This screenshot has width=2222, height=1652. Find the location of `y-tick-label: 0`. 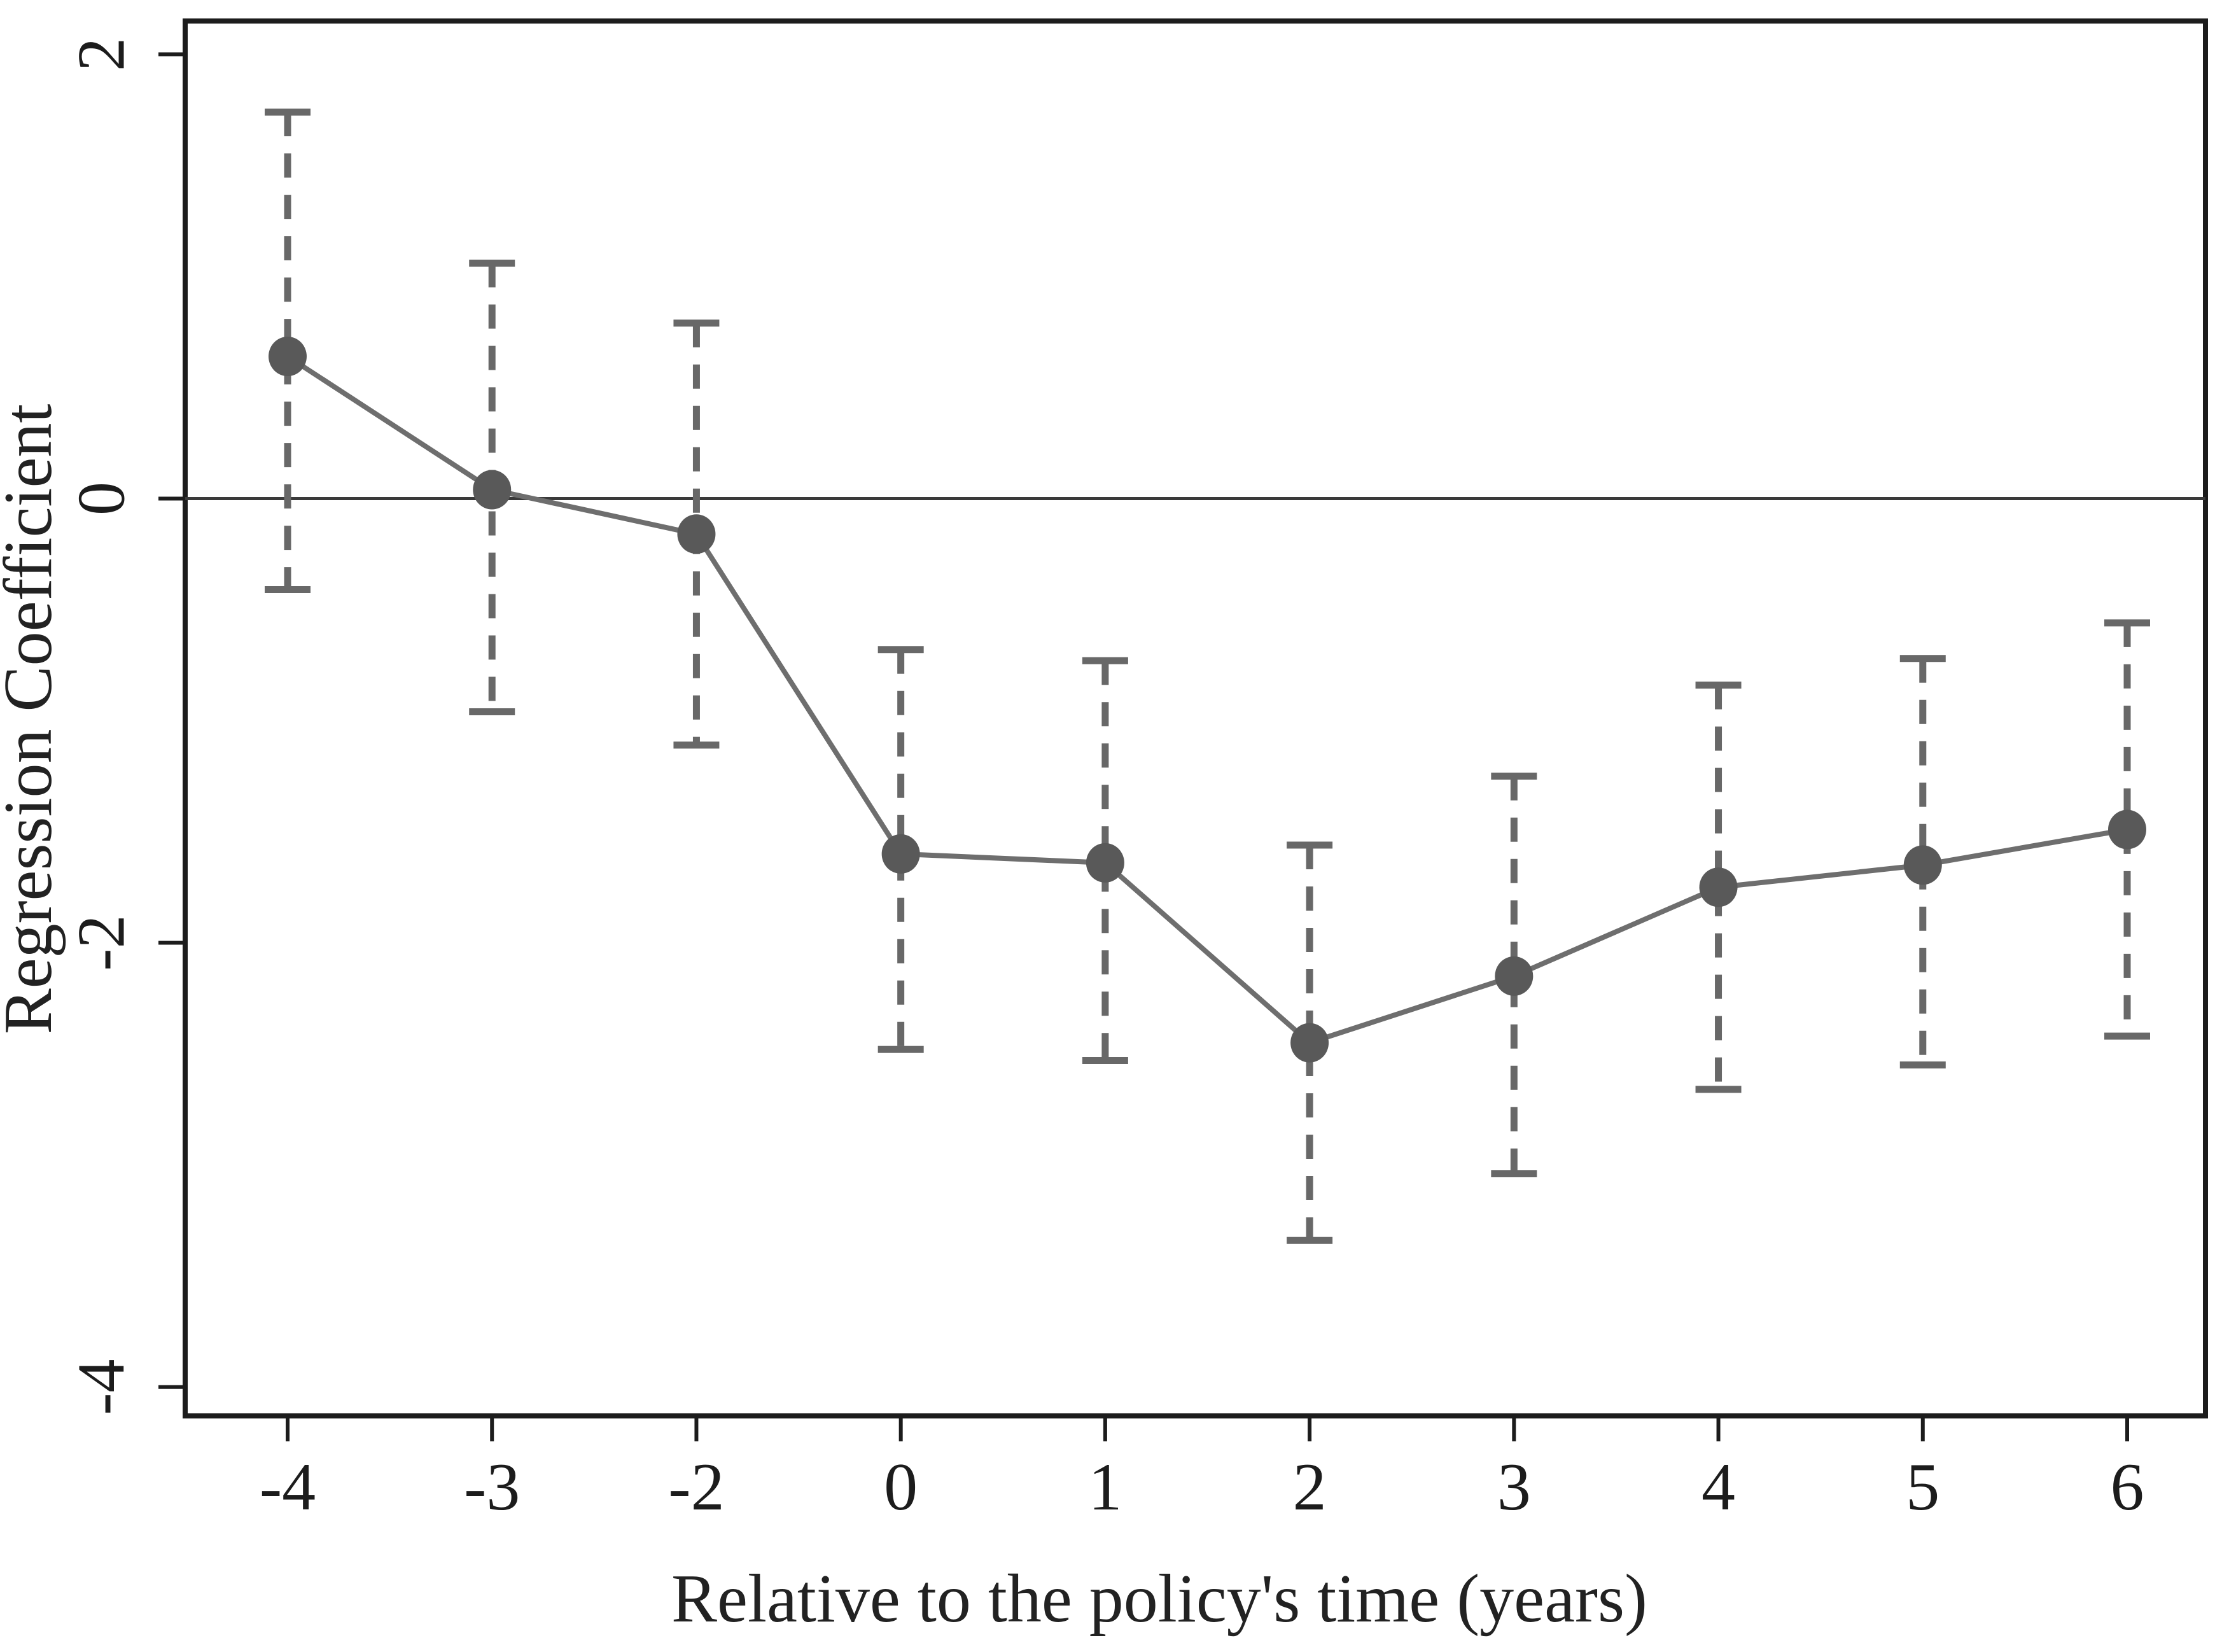

y-tick-label: 0 is located at coordinates (101, 498).